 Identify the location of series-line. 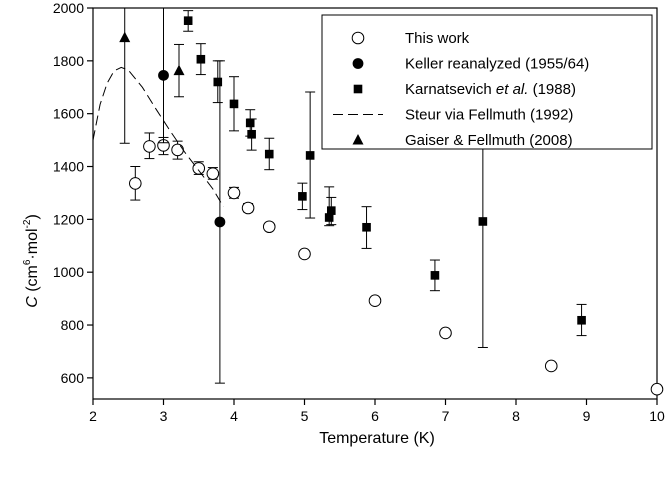
(158, 136).